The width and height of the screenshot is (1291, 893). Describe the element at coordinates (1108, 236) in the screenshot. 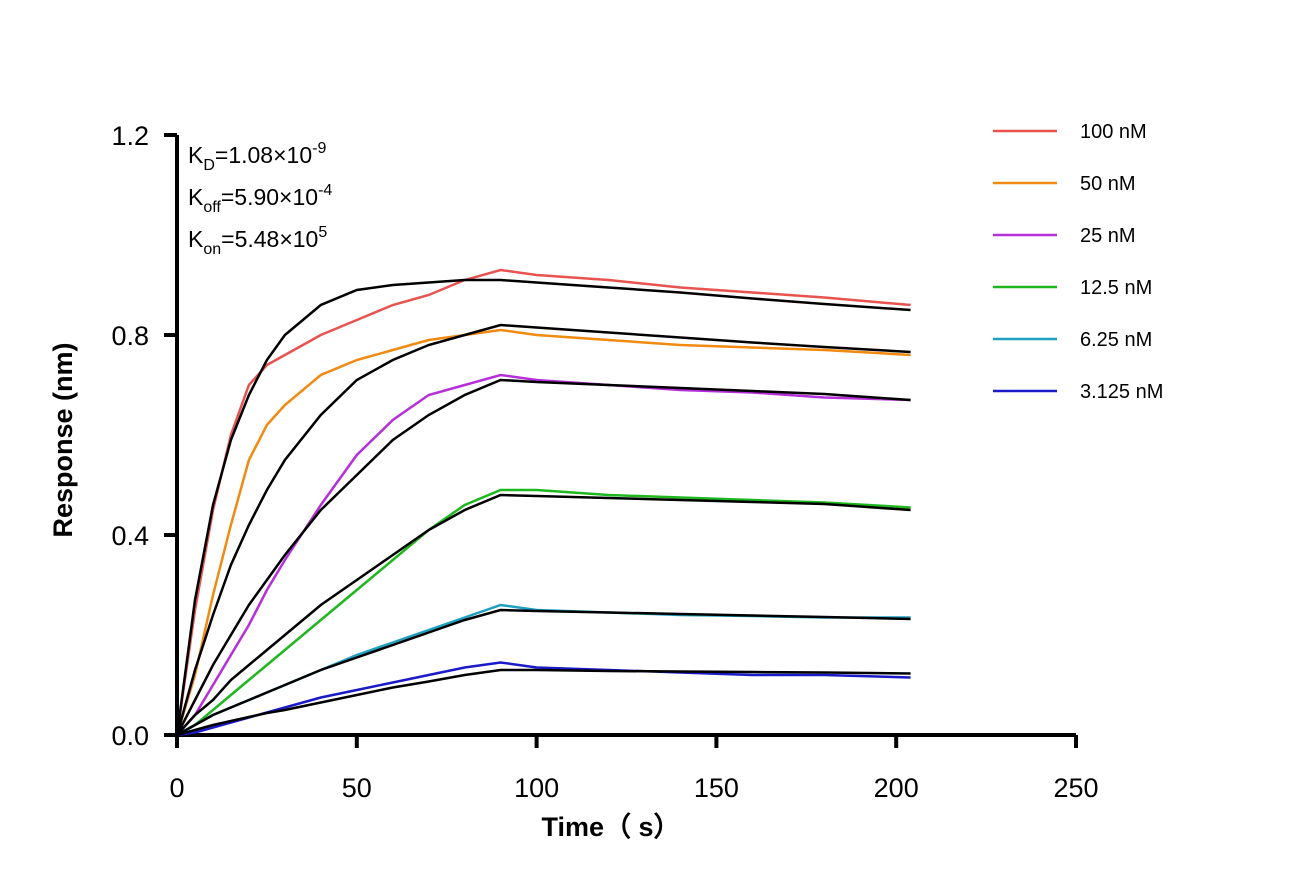

I see `legend-label: 25 nM` at that location.